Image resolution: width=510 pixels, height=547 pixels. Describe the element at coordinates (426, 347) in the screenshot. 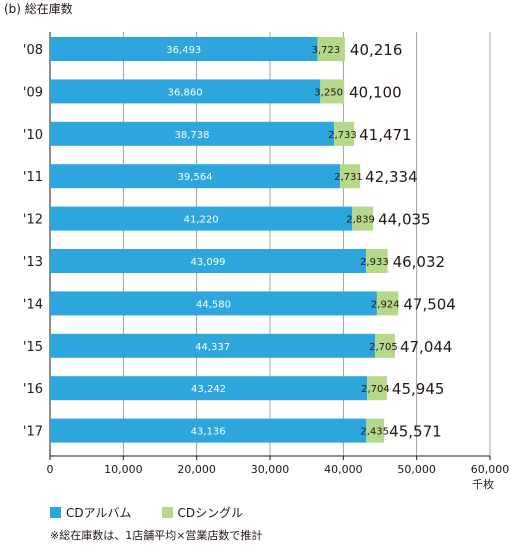

I see `data-label-total: 47,044` at that location.